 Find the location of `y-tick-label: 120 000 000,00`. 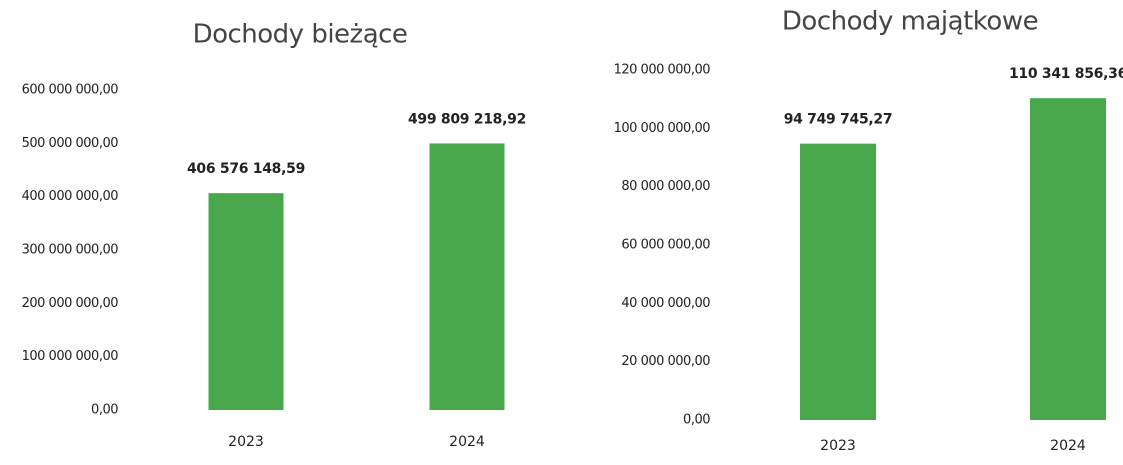

y-tick-label: 120 000 000,00 is located at coordinates (662, 70).